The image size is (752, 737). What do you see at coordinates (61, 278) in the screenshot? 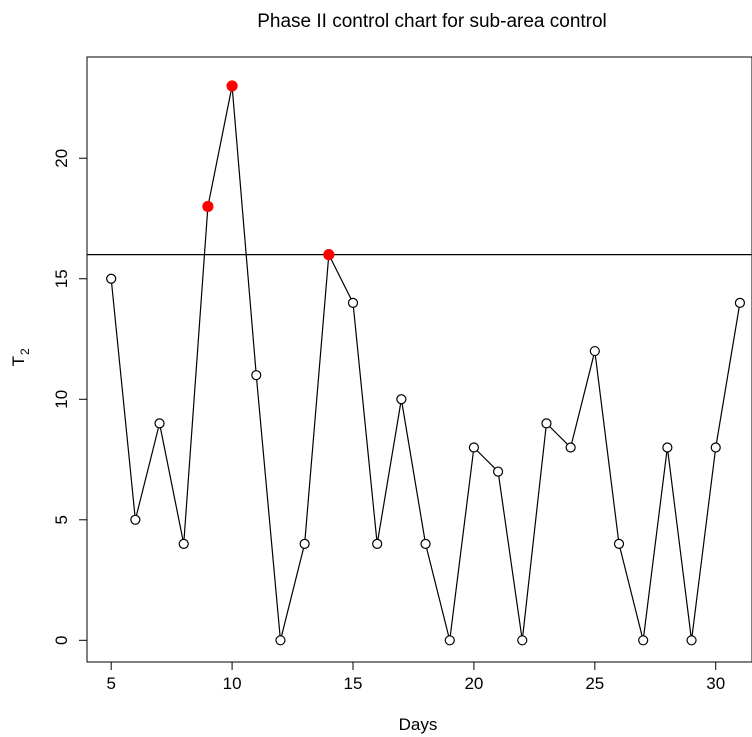
I see `y-tick-label: 15` at bounding box center [61, 278].